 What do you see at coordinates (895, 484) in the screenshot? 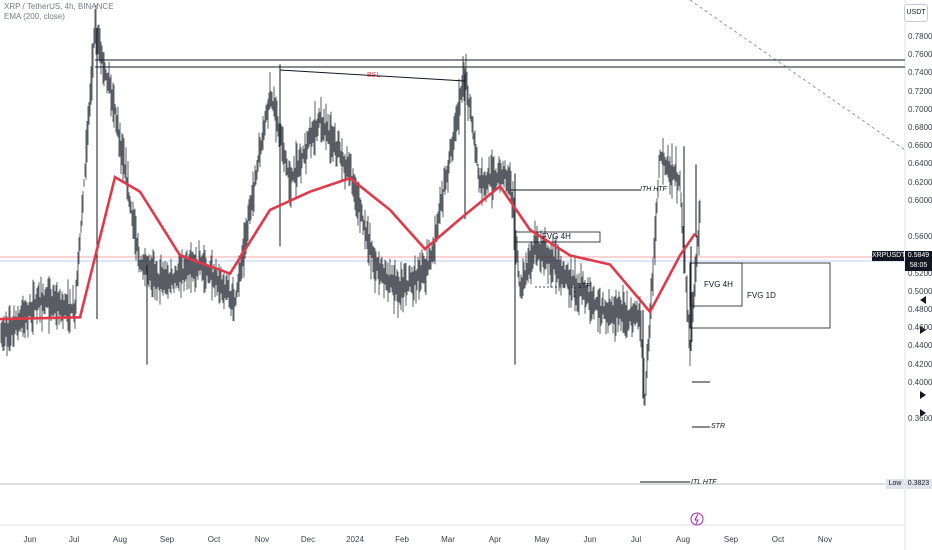
I see `low-label: Low` at bounding box center [895, 484].